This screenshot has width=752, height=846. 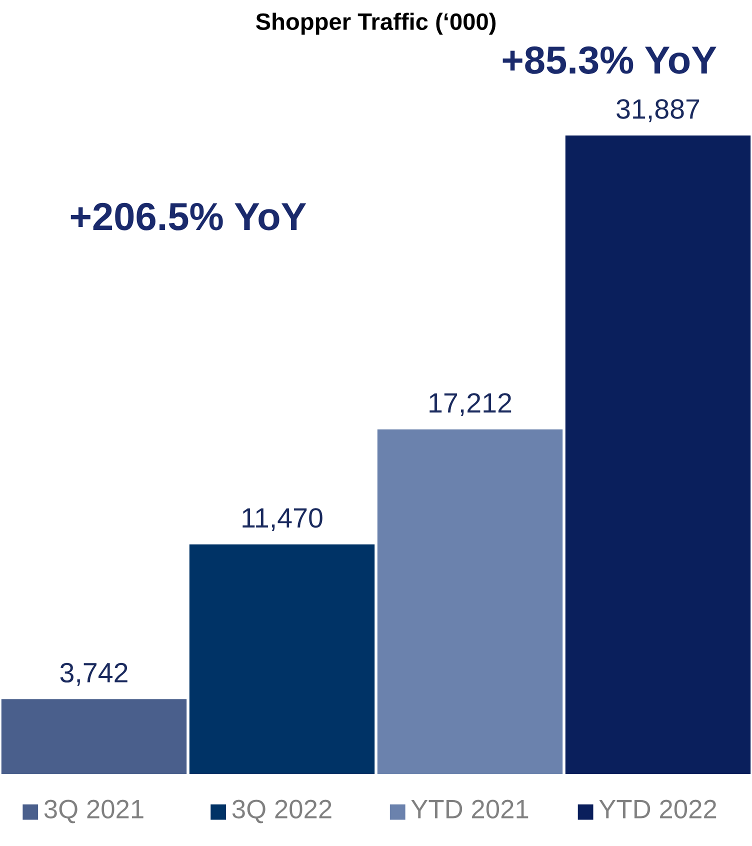 What do you see at coordinates (188, 216) in the screenshot?
I see `annotation: +206.5% YoY` at bounding box center [188, 216].